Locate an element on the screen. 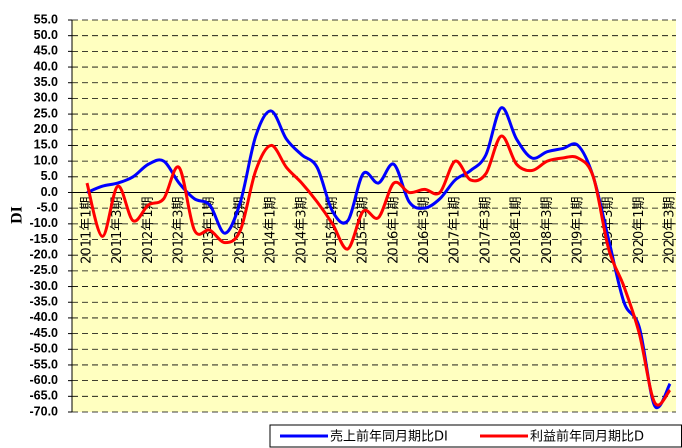  y-tick-label: -15.0 is located at coordinates (44, 239).